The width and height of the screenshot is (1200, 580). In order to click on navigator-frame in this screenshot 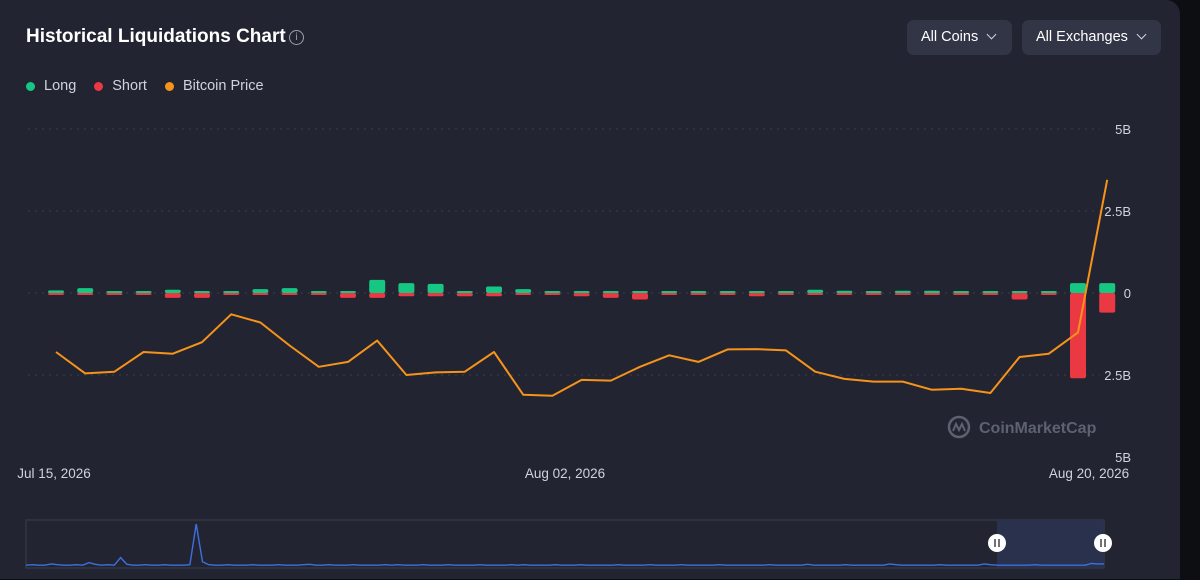, I will do `click(565, 544)`.